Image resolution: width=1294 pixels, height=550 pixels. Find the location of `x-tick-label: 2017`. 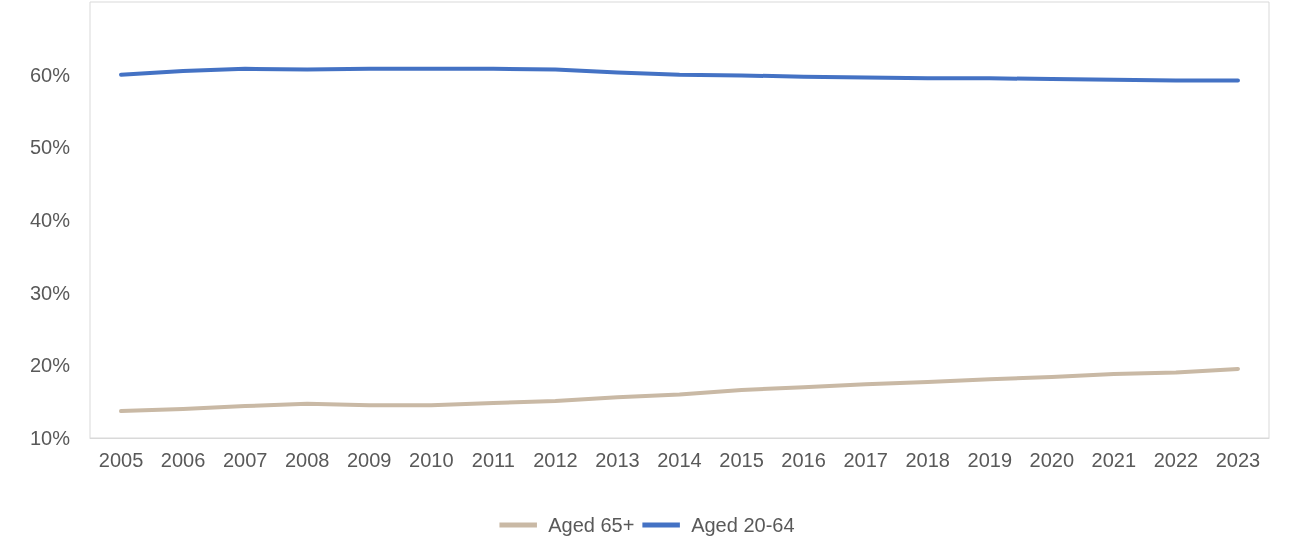

x-tick-label: 2017 is located at coordinates (865, 460).